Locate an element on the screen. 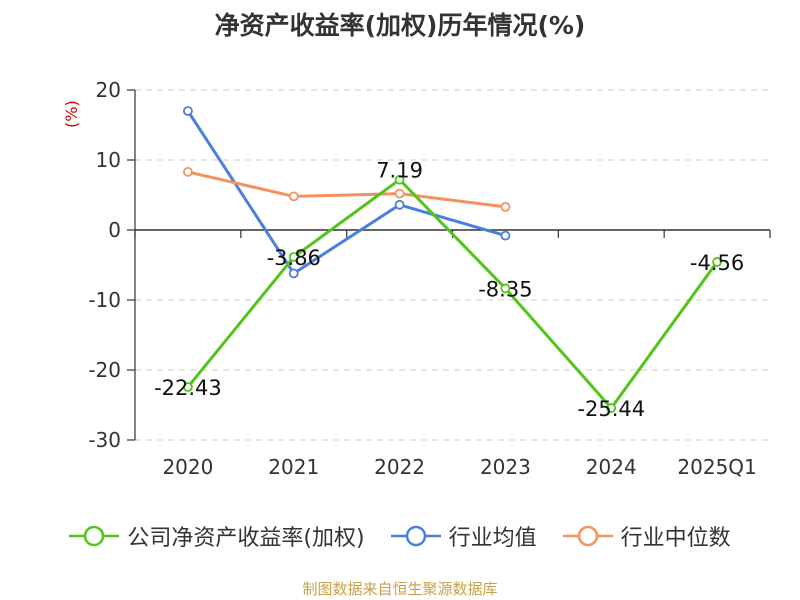 This screenshot has height=600, width=800. legend-label: 公司净资产收益率(加权) is located at coordinates (246, 538).